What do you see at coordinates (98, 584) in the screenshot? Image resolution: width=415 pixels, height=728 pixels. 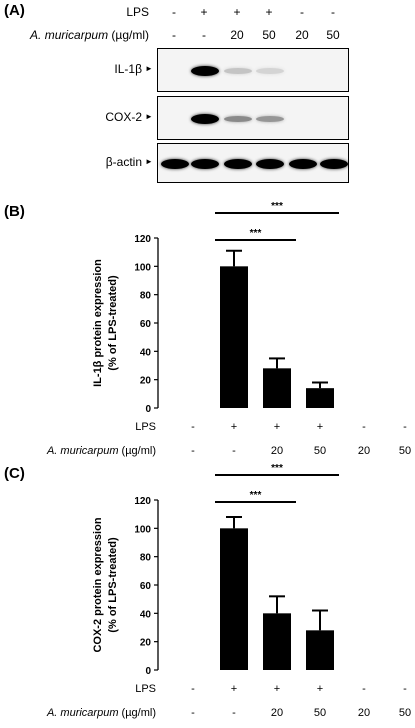 I see `y-axis-label-line1: COX-2 protein expression` at bounding box center [98, 584].